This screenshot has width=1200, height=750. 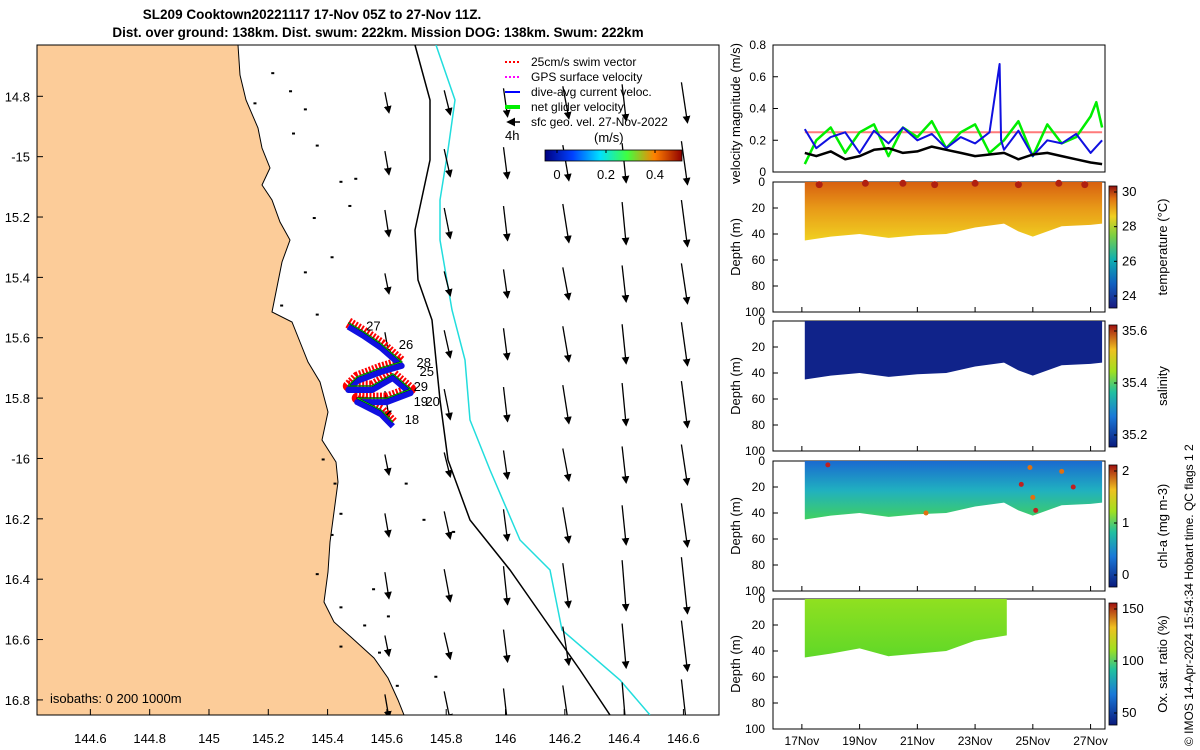 I want to click on depth-tick-label: 20, so click(x=759, y=347).